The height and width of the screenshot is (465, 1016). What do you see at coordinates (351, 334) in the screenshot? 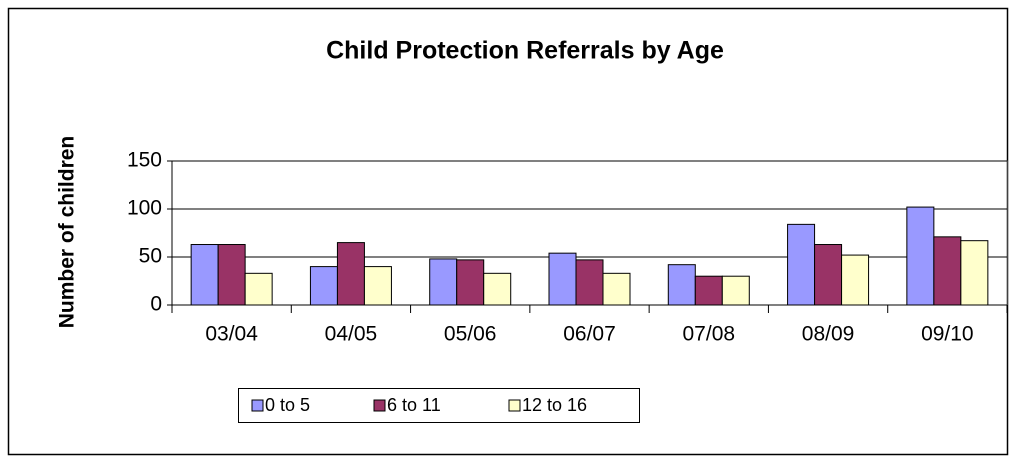
I see `x-tick-label: 04/05` at bounding box center [351, 334].